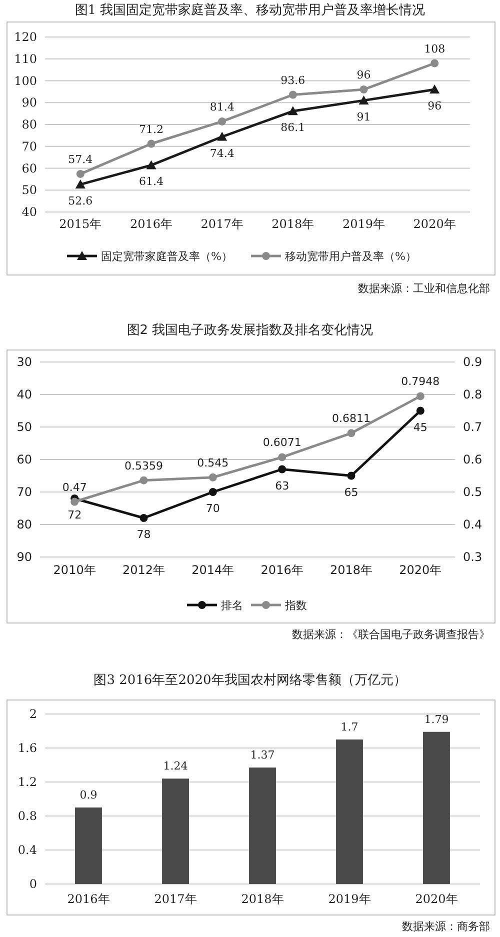 The width and height of the screenshot is (500, 937). I want to click on data-label: 52.6, so click(80, 201).